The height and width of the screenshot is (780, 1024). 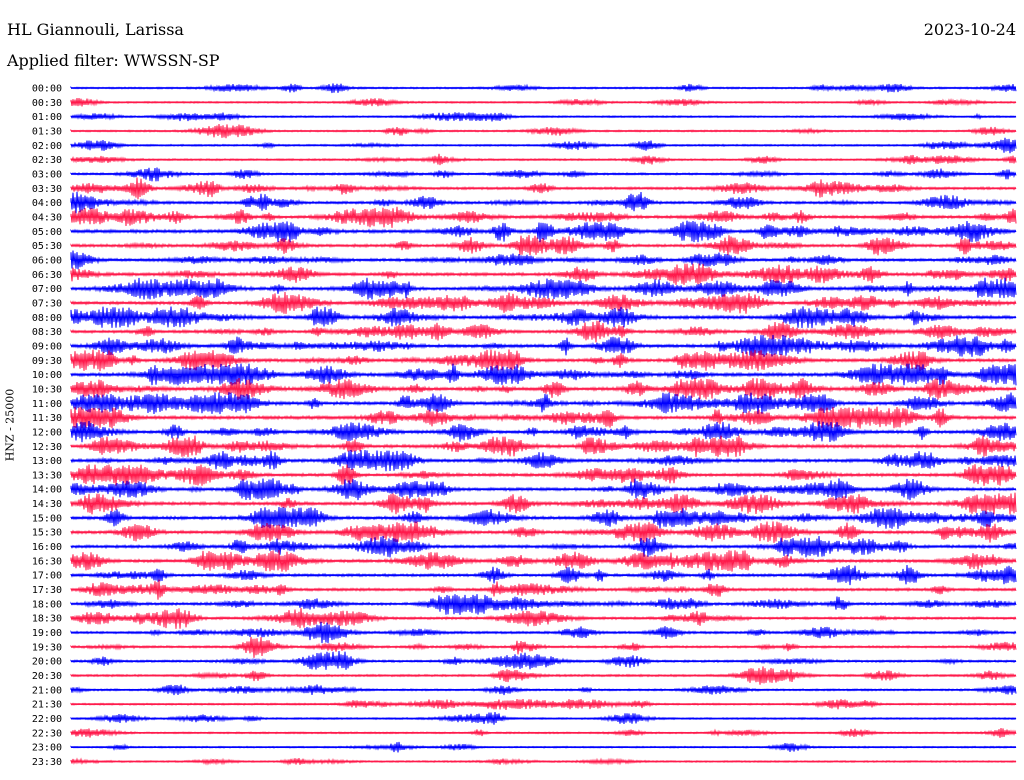 I want to click on tick-label-1900: 19:00, so click(x=47, y=633).